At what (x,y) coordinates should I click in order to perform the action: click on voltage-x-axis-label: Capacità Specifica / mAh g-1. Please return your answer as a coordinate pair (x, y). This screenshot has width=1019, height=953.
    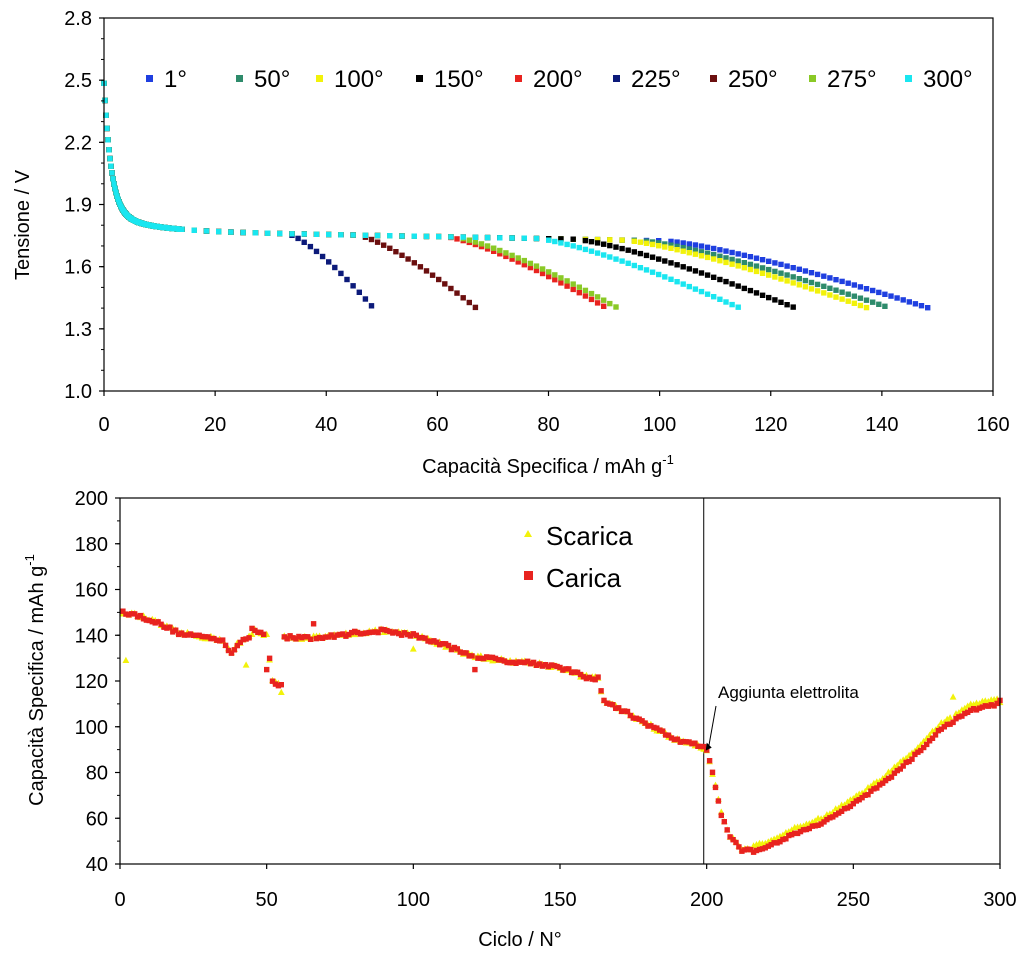
    Looking at the image, I should click on (548, 465).